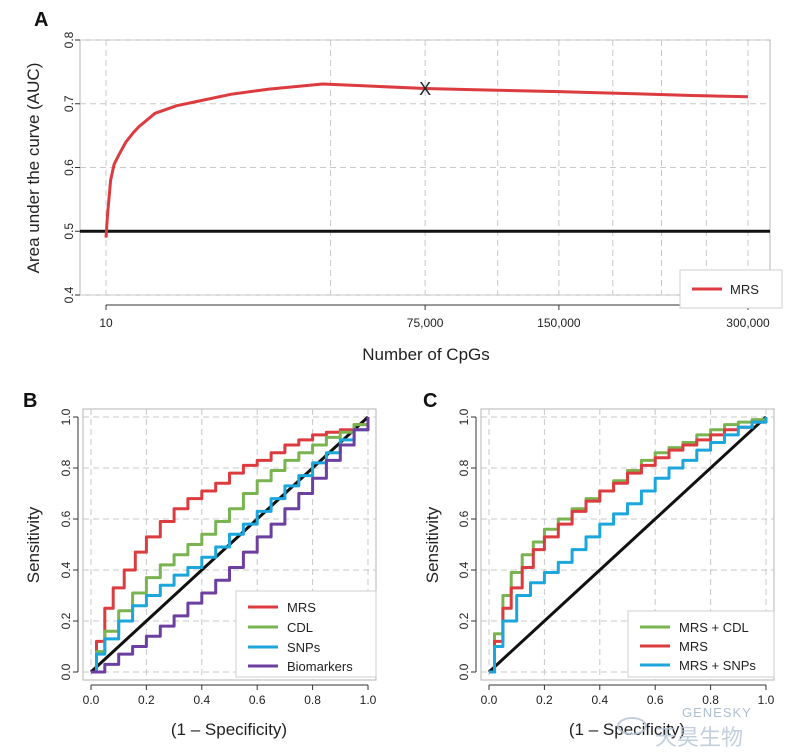  Describe the element at coordinates (41, 20) in the screenshot. I see `panel-a-letter: A` at that location.